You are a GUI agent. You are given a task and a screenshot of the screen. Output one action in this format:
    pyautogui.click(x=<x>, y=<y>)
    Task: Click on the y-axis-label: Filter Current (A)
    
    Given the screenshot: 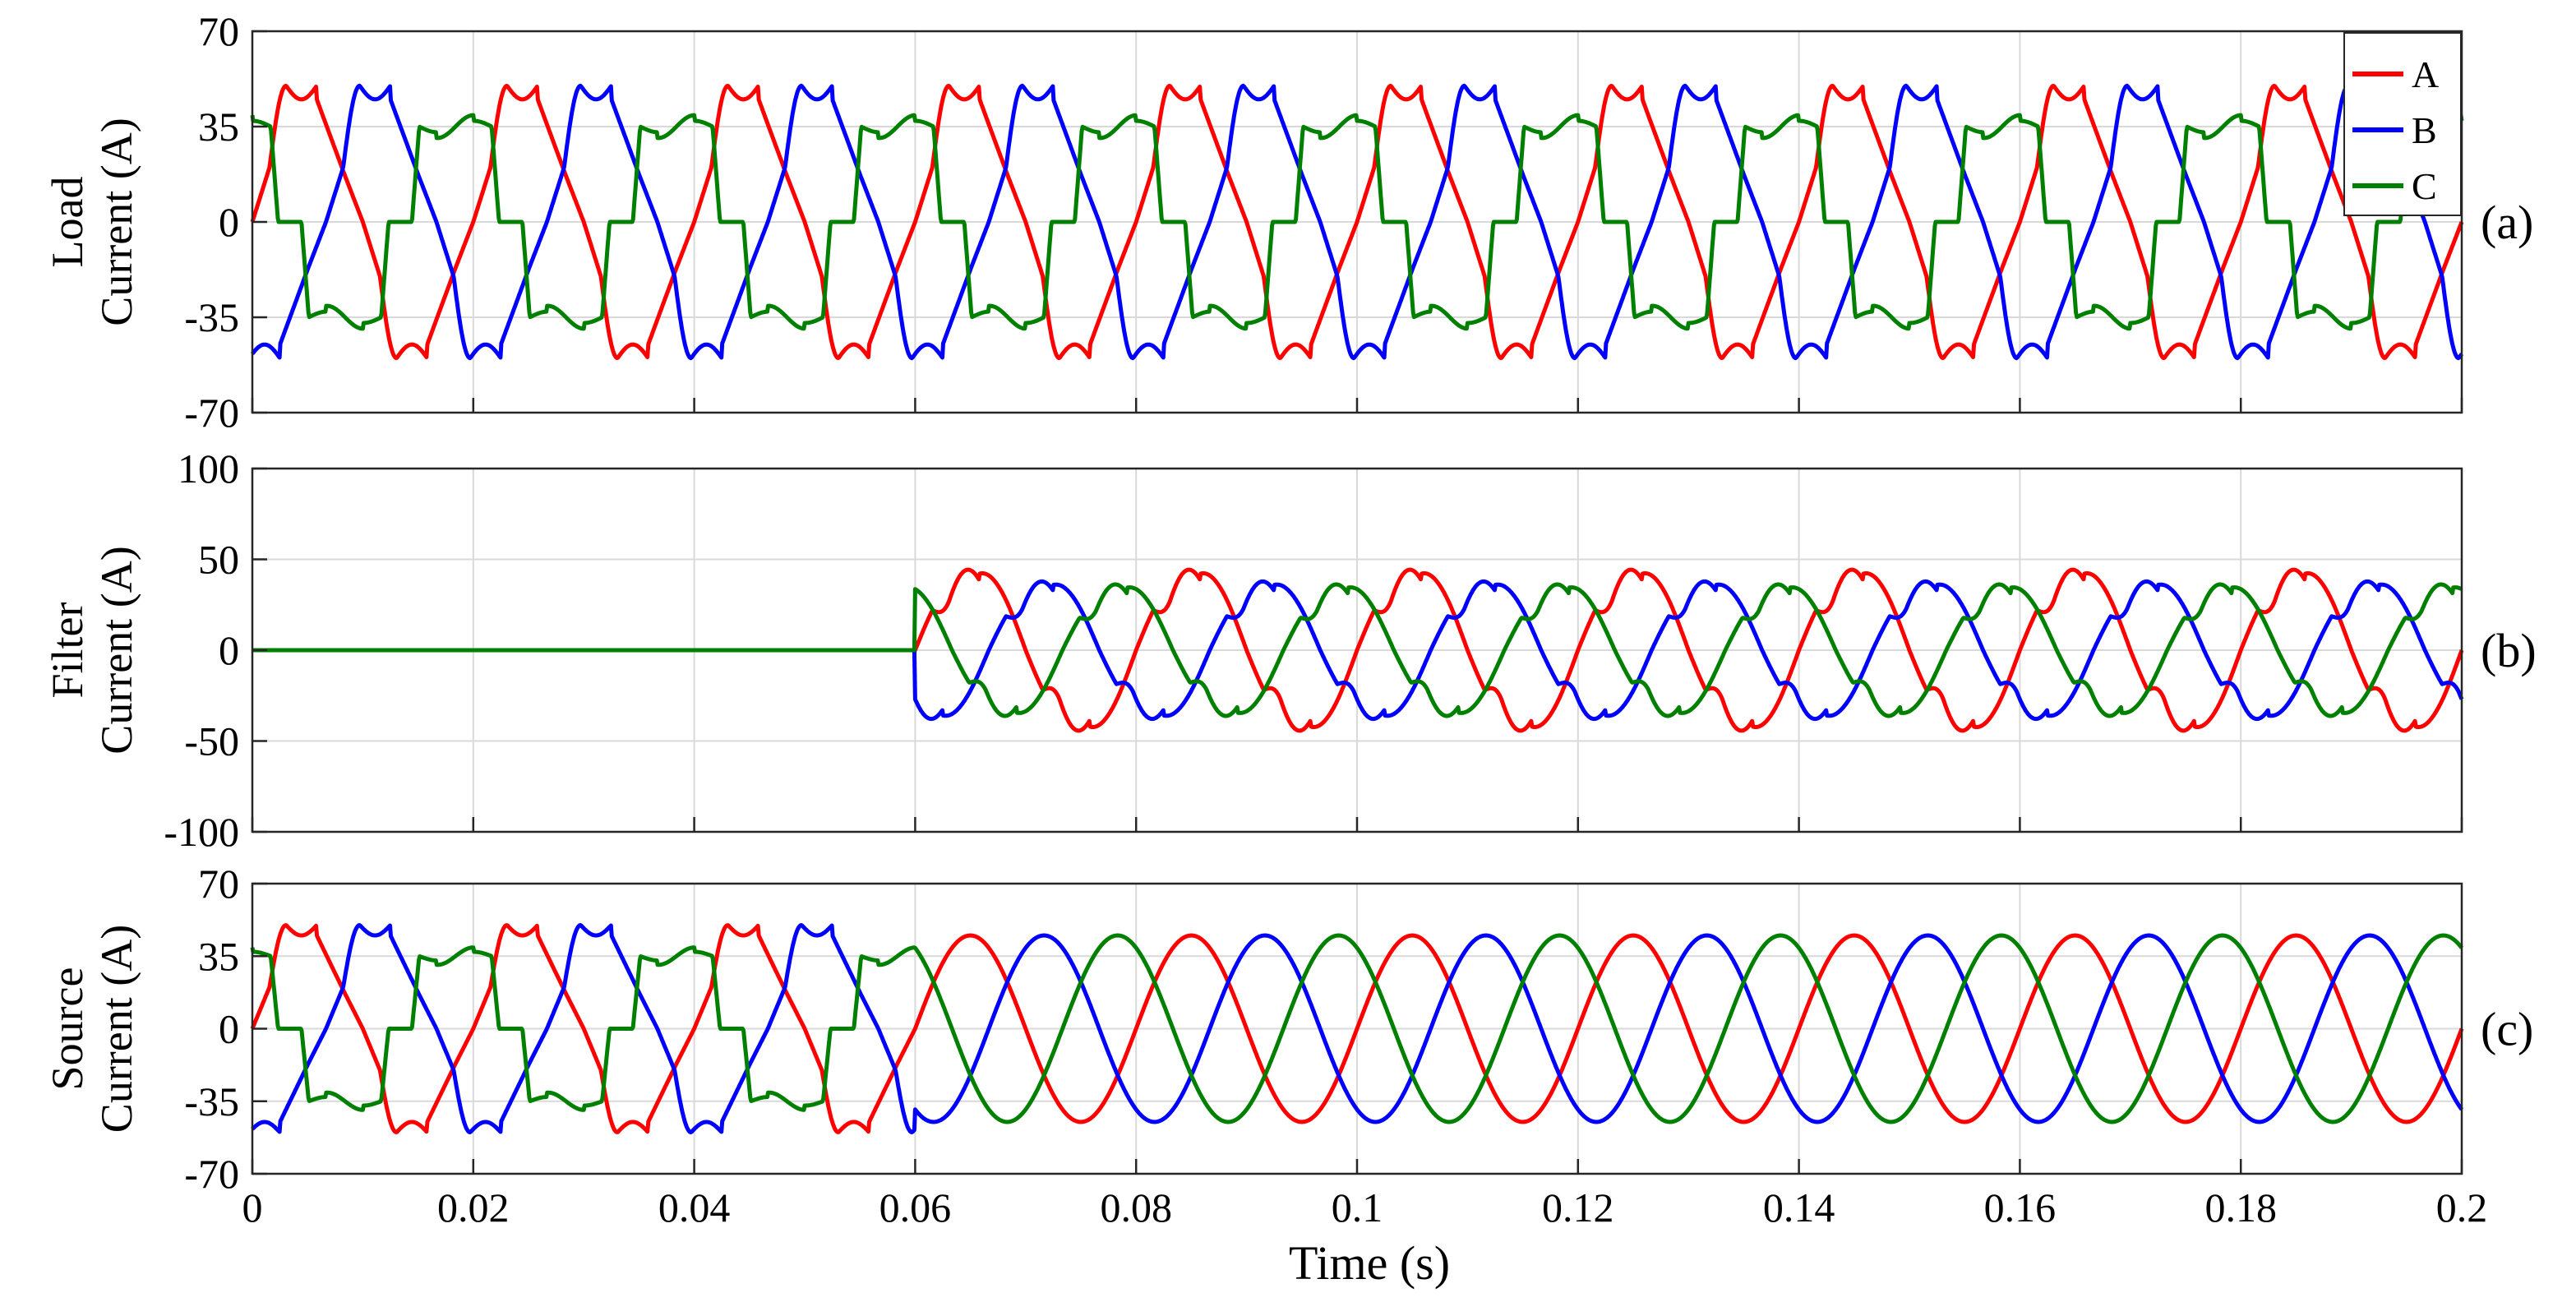 What is the action you would take?
    pyautogui.click(x=92, y=650)
    